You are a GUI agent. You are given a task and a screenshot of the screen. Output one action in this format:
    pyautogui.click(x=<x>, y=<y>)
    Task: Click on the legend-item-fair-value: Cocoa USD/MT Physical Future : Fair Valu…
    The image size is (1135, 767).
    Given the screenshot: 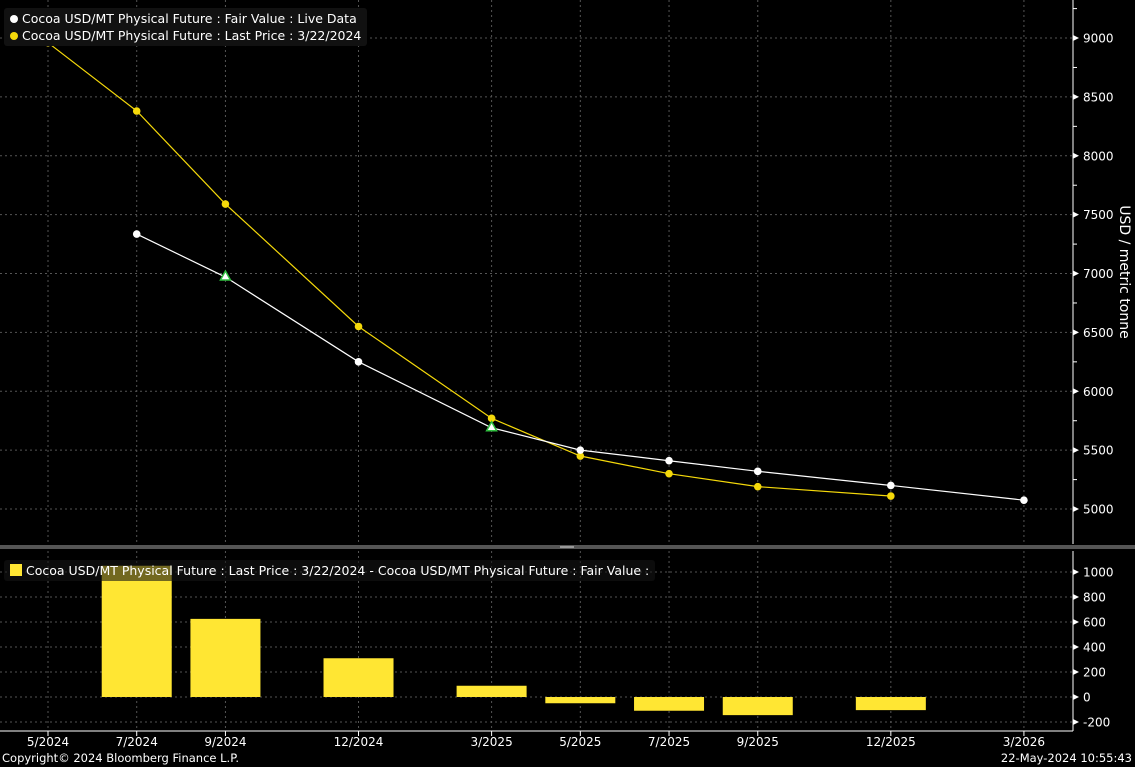 What is the action you would take?
    pyautogui.click(x=185, y=18)
    